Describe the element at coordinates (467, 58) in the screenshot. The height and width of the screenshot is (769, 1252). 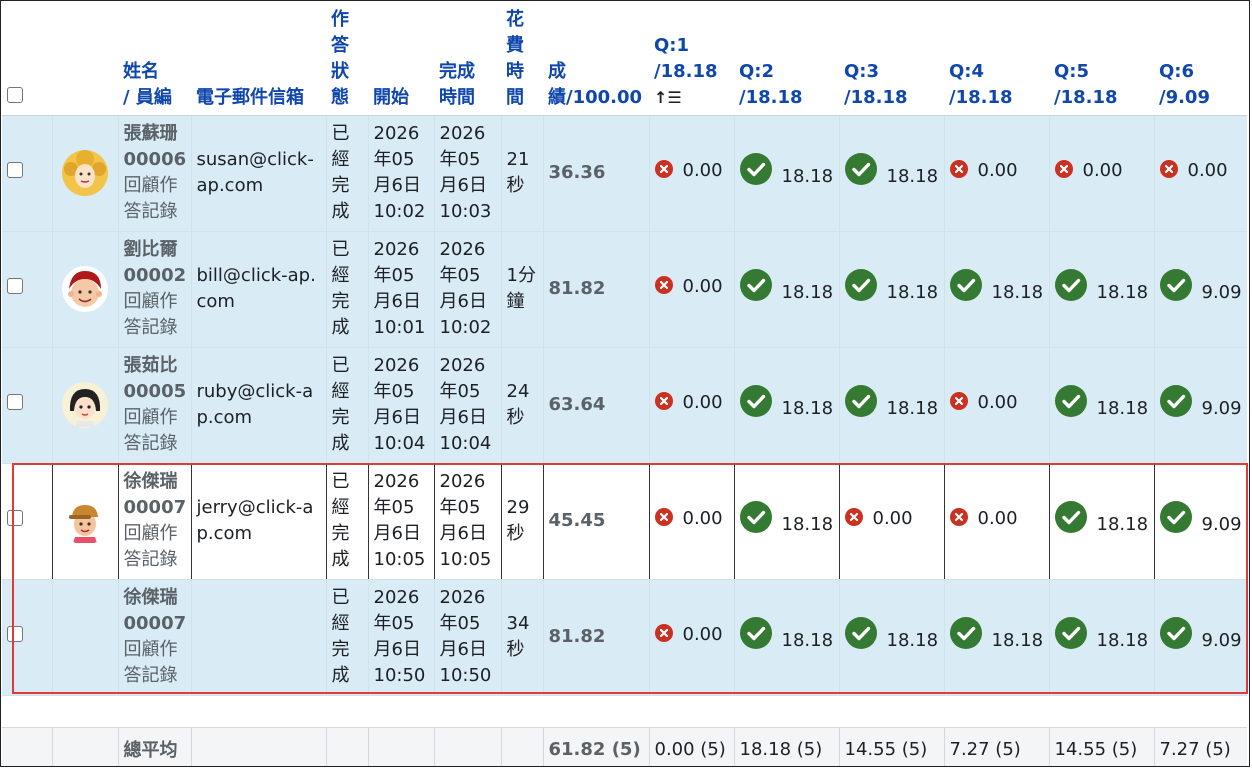
I see `header-completed: 完成時間` at that location.